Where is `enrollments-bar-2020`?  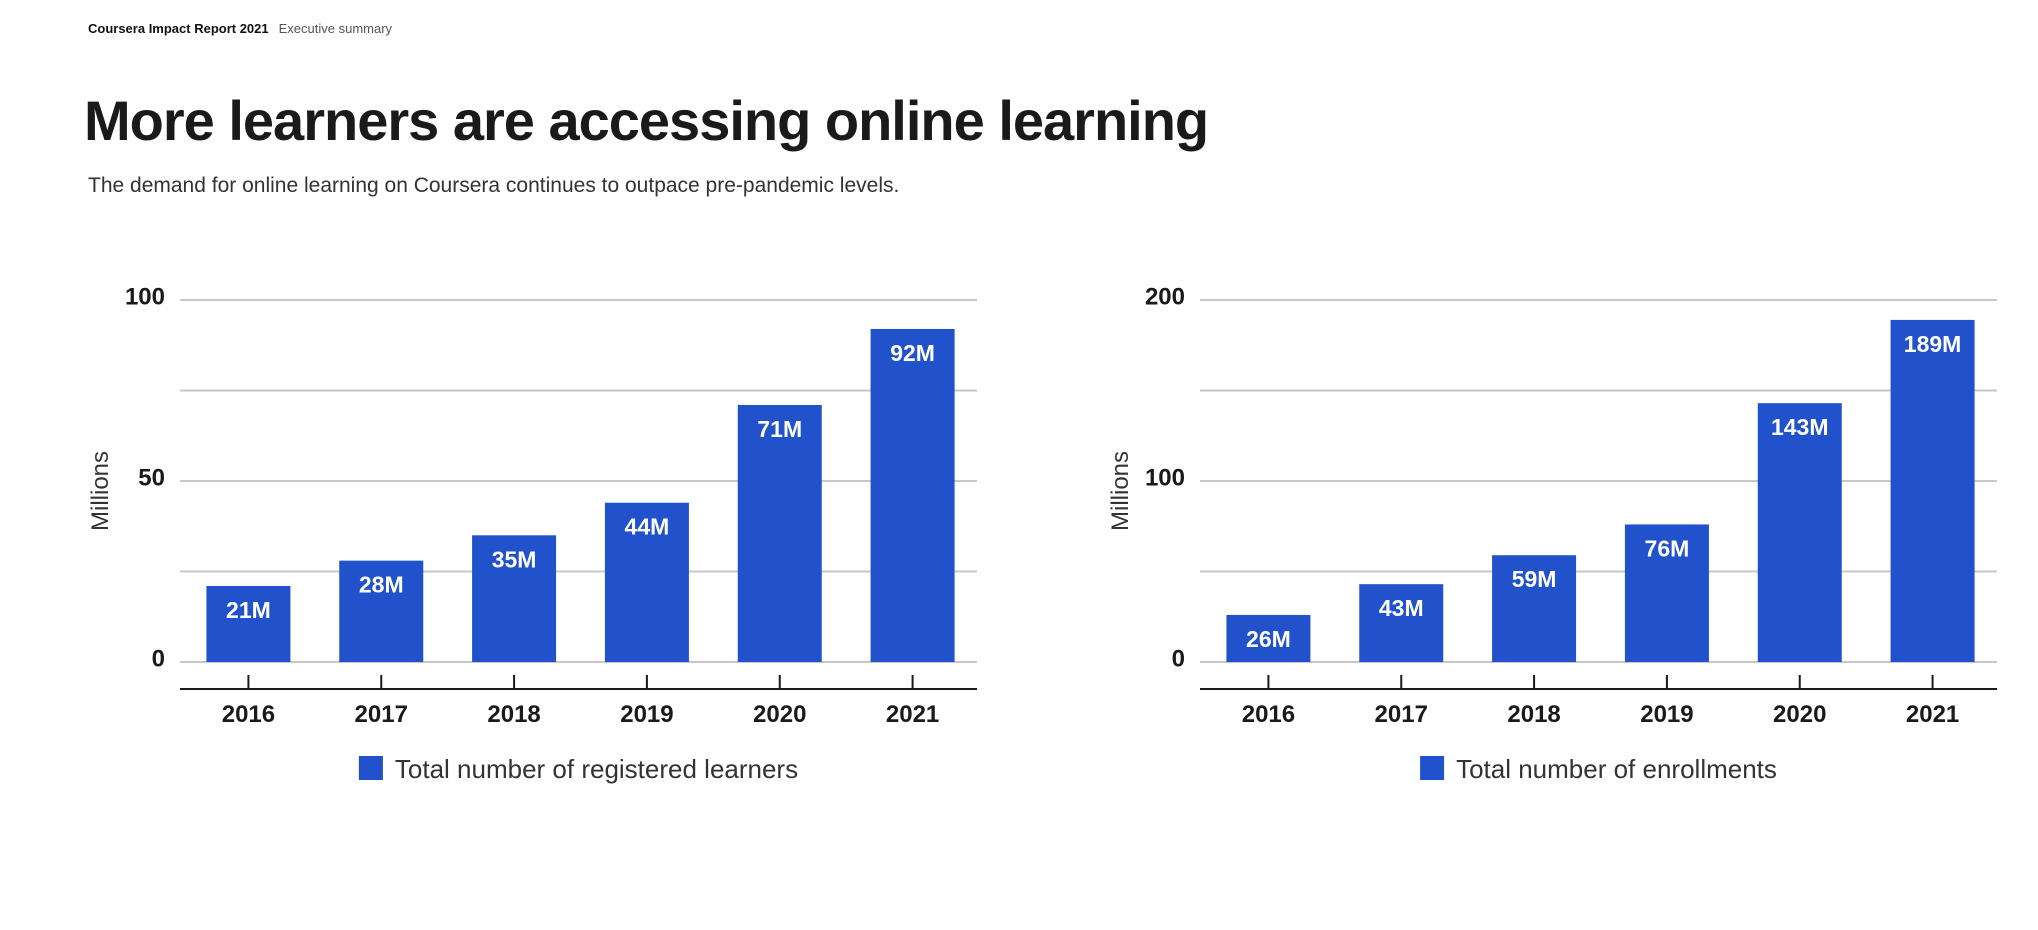
enrollments-bar-2020 is located at coordinates (1799, 532).